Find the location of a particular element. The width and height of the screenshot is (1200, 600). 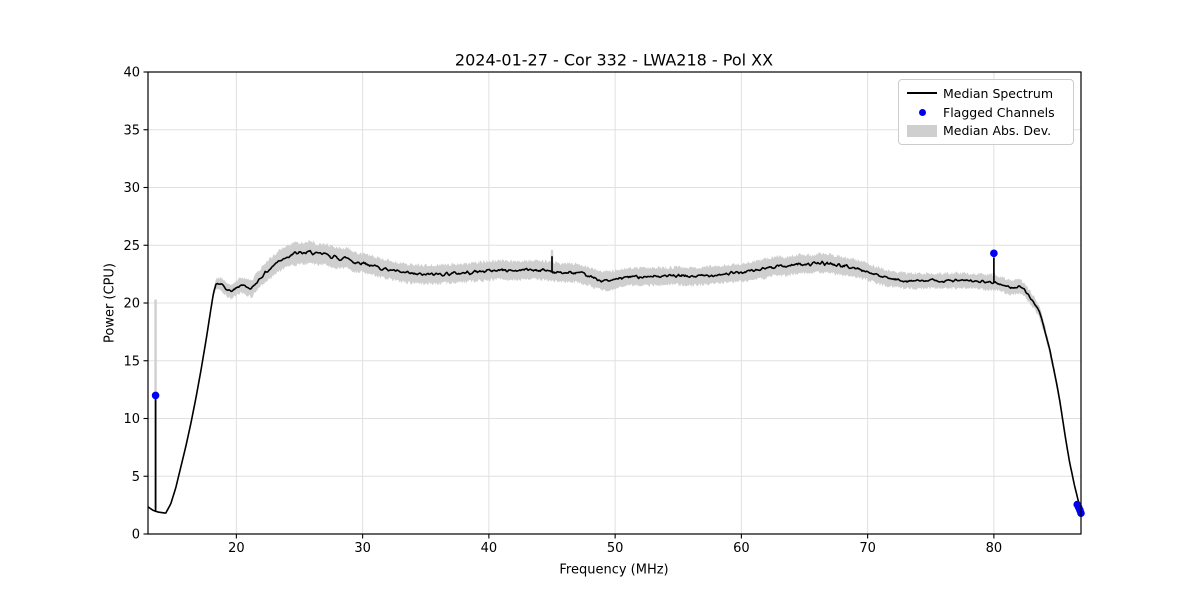

y-tick-label: 30 is located at coordinates (131, 188).